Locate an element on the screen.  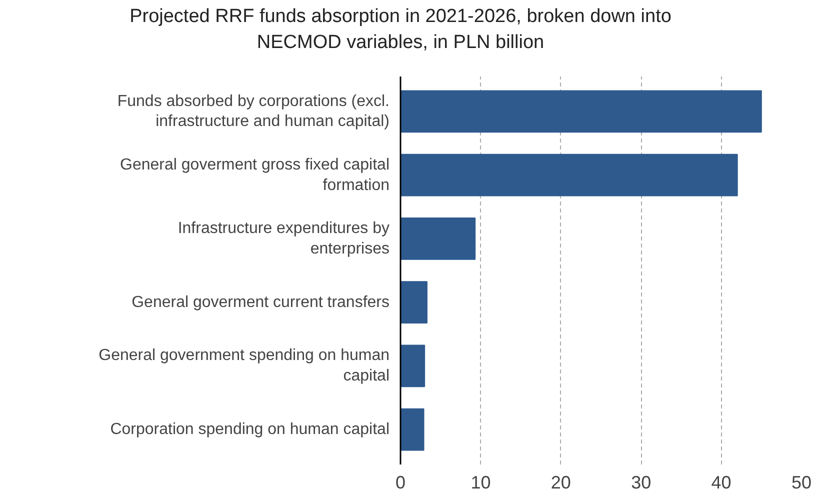
y-tick-label: General government spending on human capital is located at coordinates (244, 366).